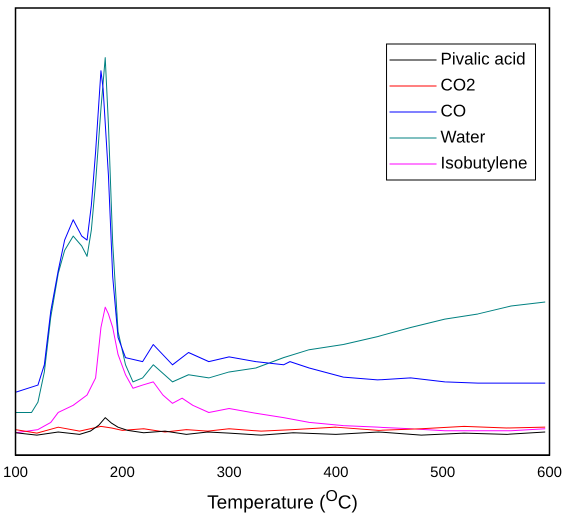 This screenshot has width=565, height=518. I want to click on x-tick-label: 200, so click(122, 473).